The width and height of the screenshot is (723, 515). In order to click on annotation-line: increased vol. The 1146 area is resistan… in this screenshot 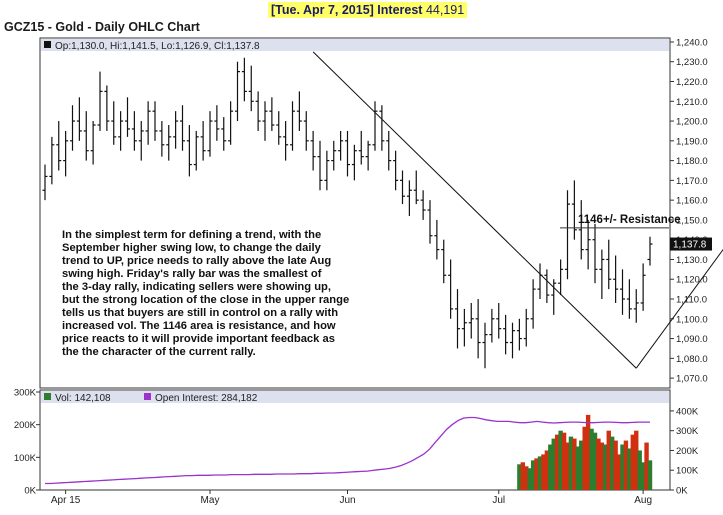, I will do `click(199, 326)`.